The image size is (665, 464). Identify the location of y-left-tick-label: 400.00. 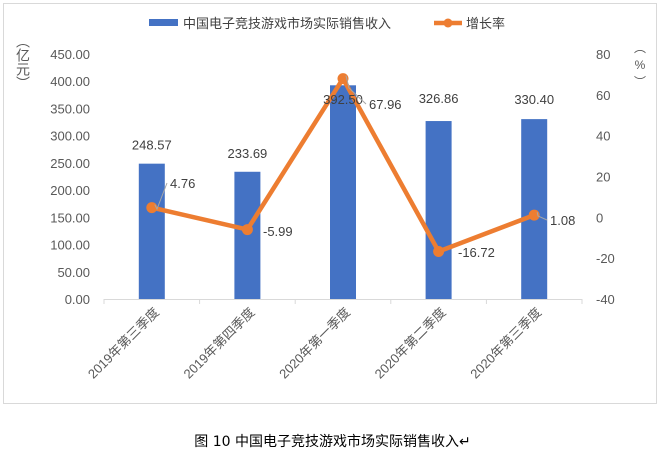
(70, 81).